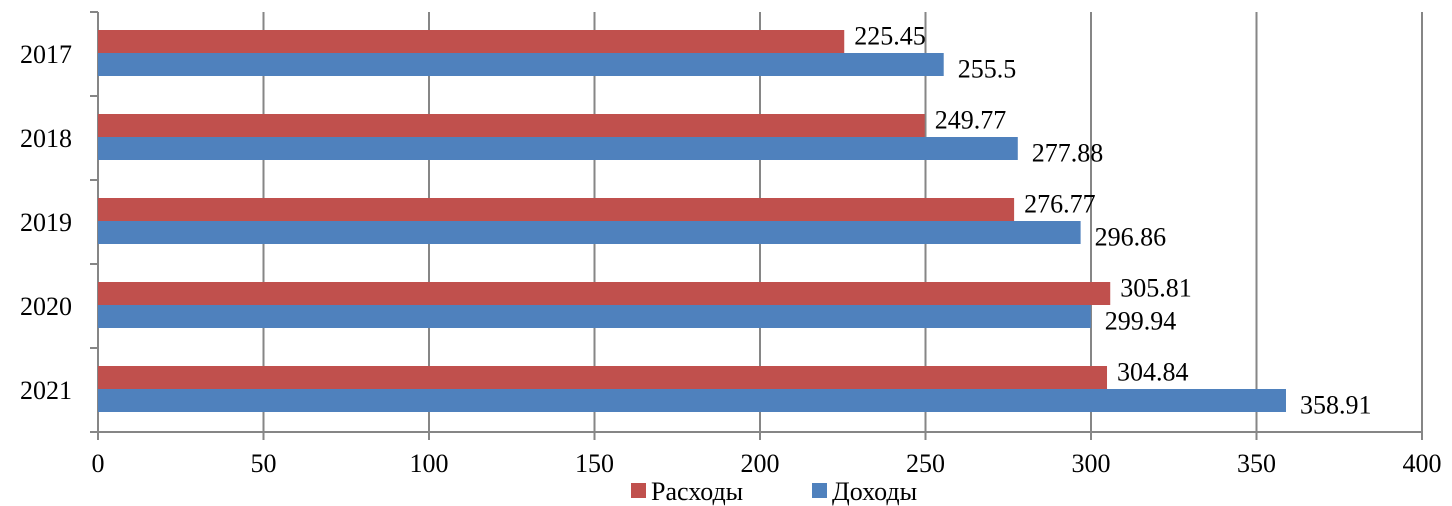 Image resolution: width=1452 pixels, height=506 pixels. What do you see at coordinates (1141, 321) in the screenshot?
I see `data-label-income-2020: 299.94` at bounding box center [1141, 321].